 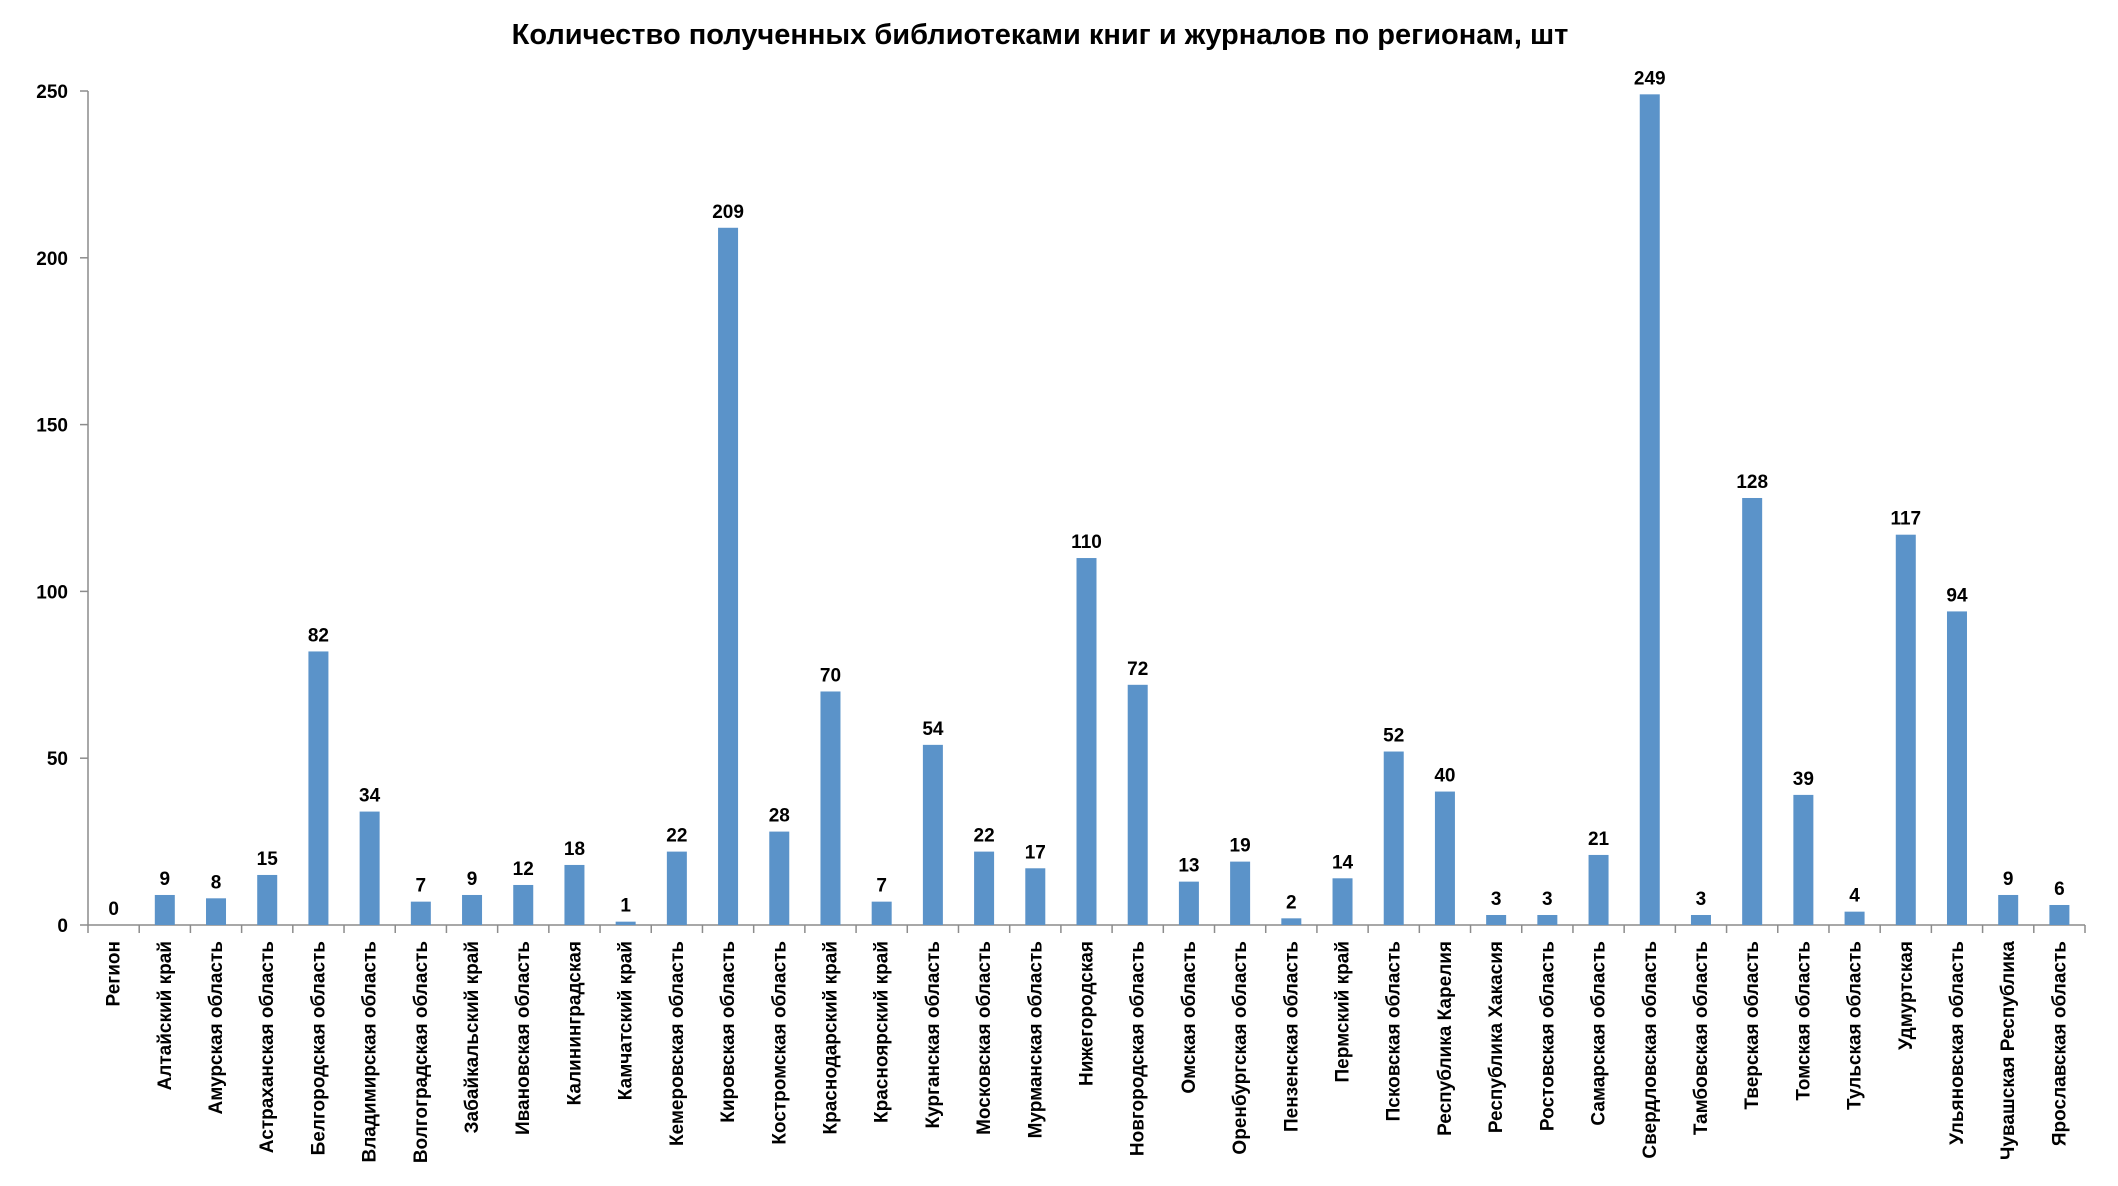 I want to click on category-label: Свердловская область, so click(x=1650, y=1050).